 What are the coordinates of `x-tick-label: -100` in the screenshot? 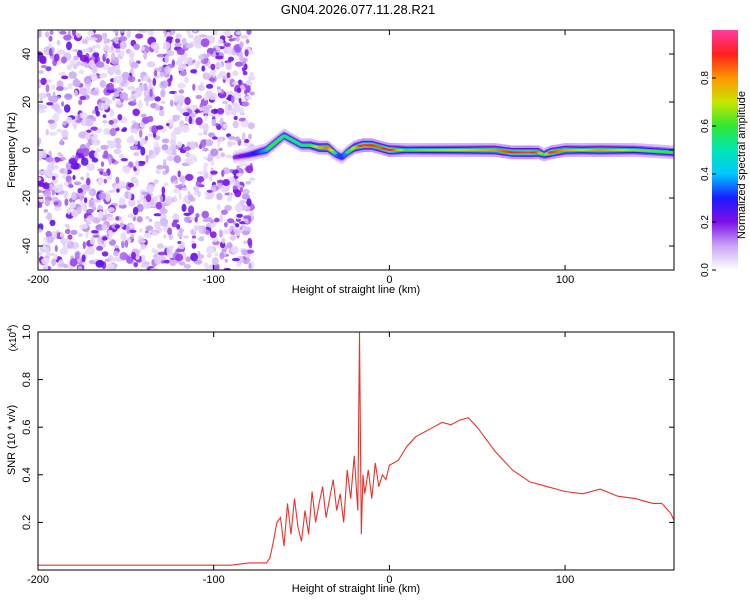 It's located at (214, 580).